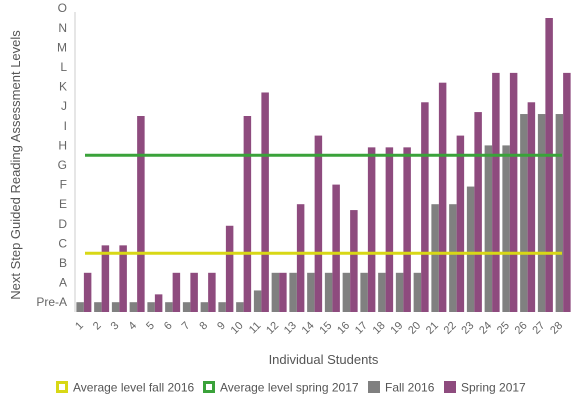 The height and width of the screenshot is (413, 588). What do you see at coordinates (63, 204) in the screenshot?
I see `y-tick-label: E` at bounding box center [63, 204].